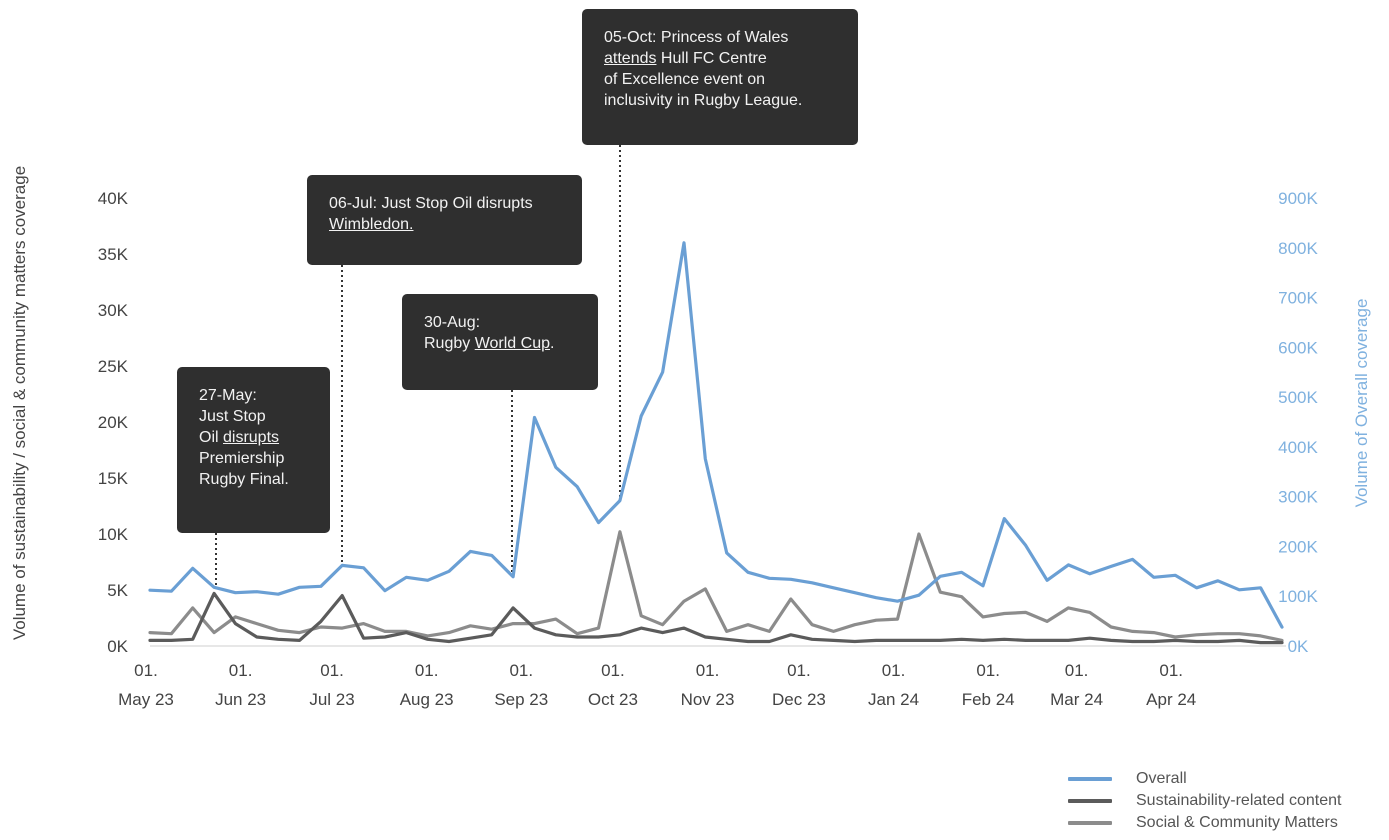 The height and width of the screenshot is (840, 1389). Describe the element at coordinates (1298, 298) in the screenshot. I see `right-tick-label: 700K` at that location.